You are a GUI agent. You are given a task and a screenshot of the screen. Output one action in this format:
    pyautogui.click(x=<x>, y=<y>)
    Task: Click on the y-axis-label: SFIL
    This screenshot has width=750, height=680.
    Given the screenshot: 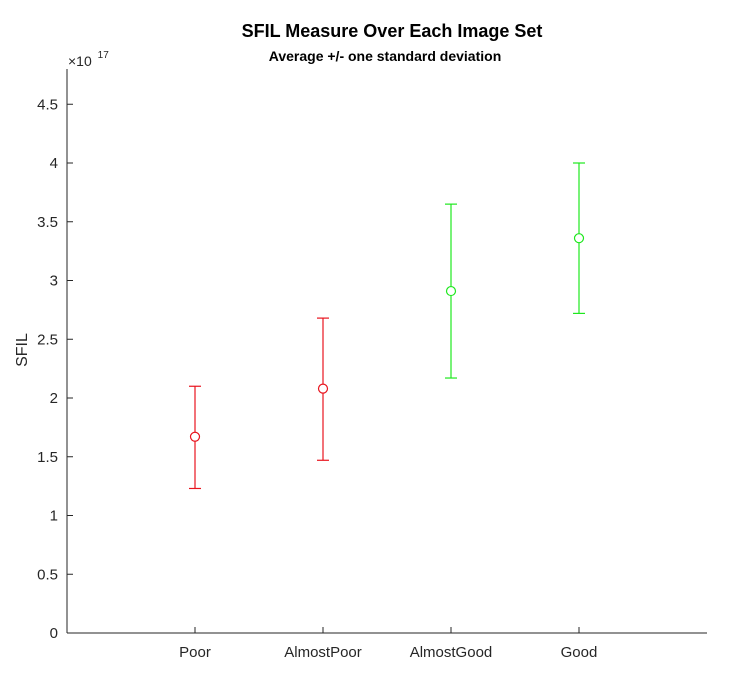 What is the action you would take?
    pyautogui.click(x=22, y=350)
    